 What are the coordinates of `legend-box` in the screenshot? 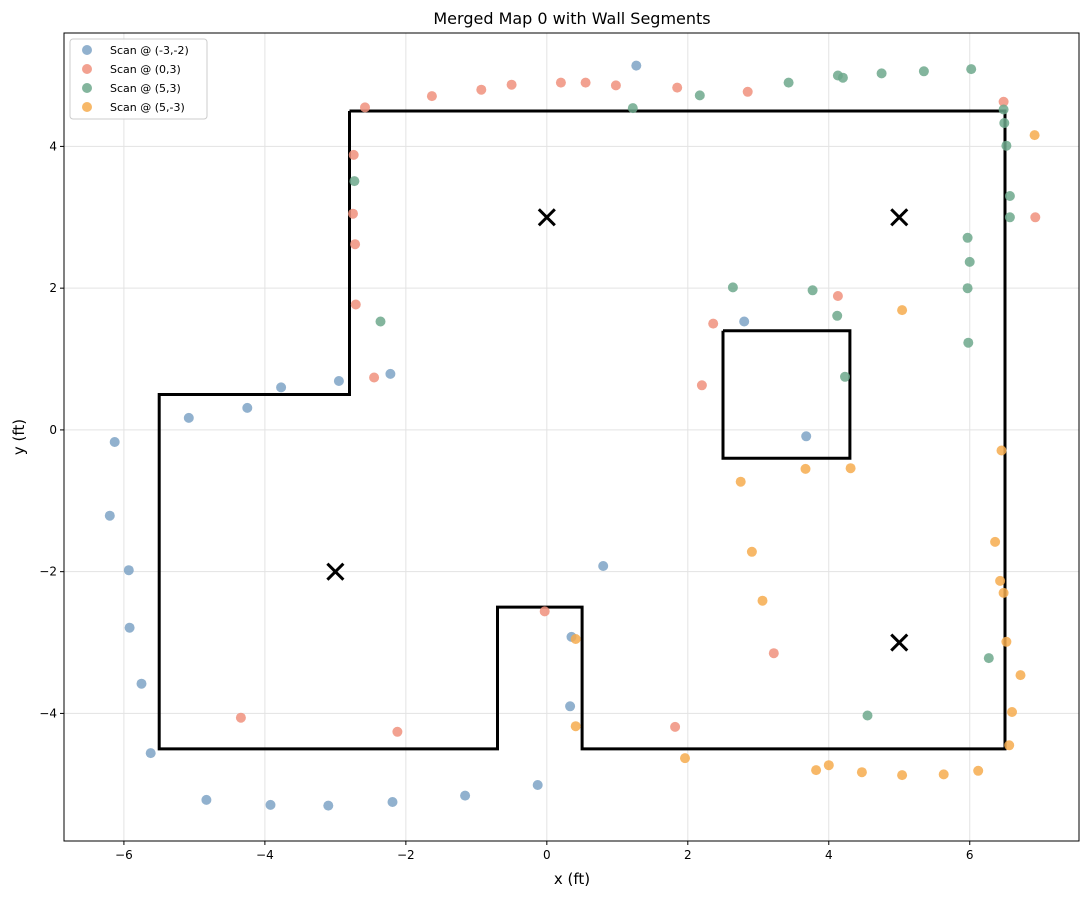 It's located at (138, 79).